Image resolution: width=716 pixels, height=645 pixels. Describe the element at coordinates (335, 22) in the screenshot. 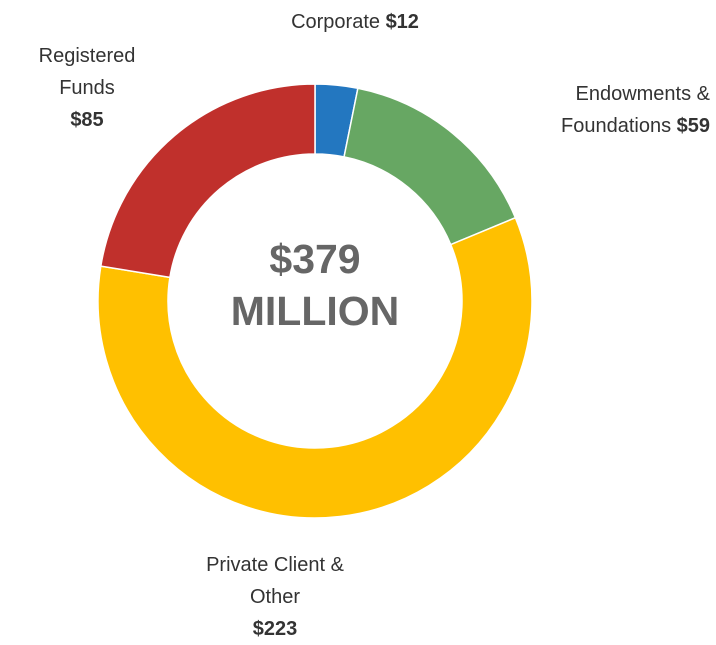

I see `category-name: Corporate` at that location.